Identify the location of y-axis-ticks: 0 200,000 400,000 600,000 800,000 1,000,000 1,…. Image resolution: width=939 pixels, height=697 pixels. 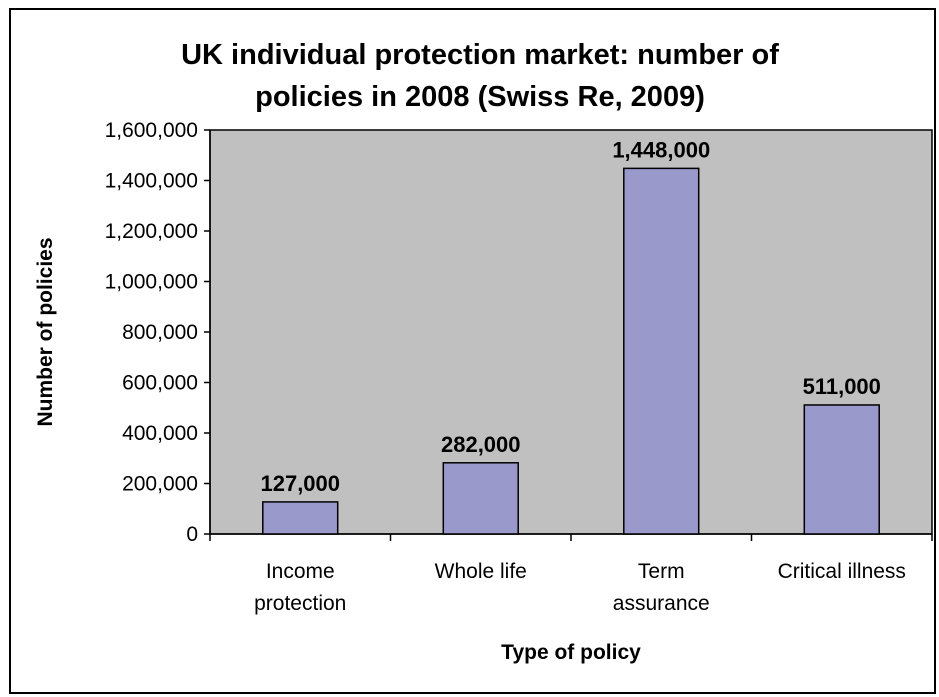
(157, 332).